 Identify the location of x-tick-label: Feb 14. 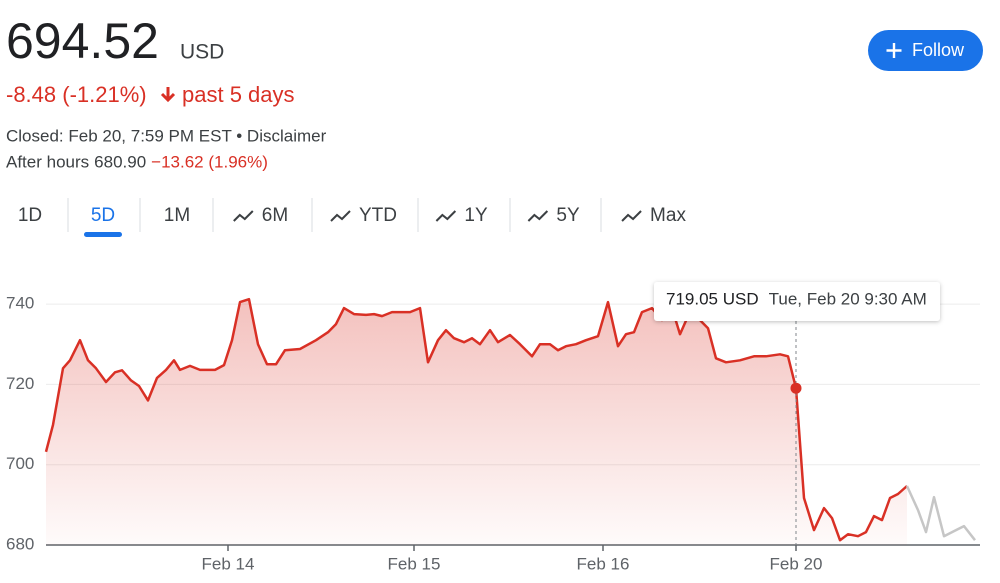
(228, 563).